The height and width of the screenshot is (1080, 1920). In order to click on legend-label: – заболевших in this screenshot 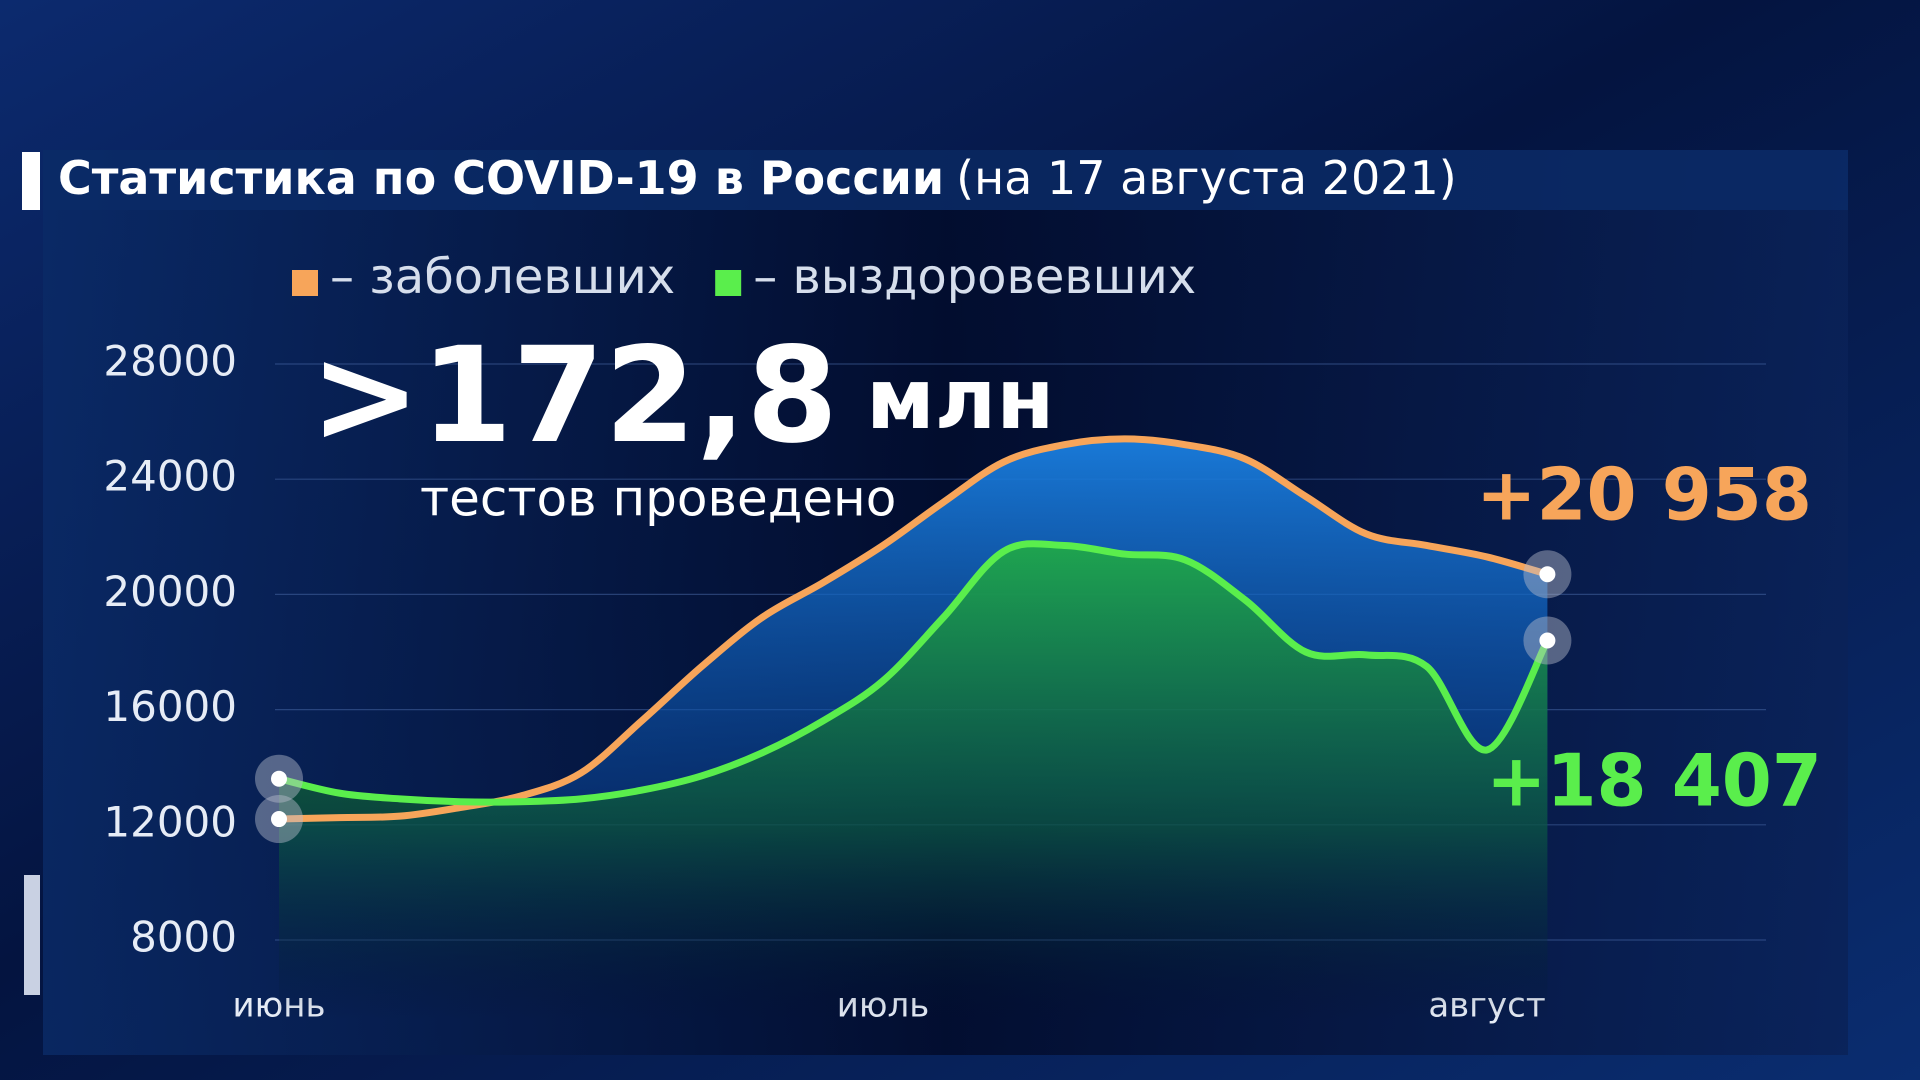, I will do `click(502, 277)`.